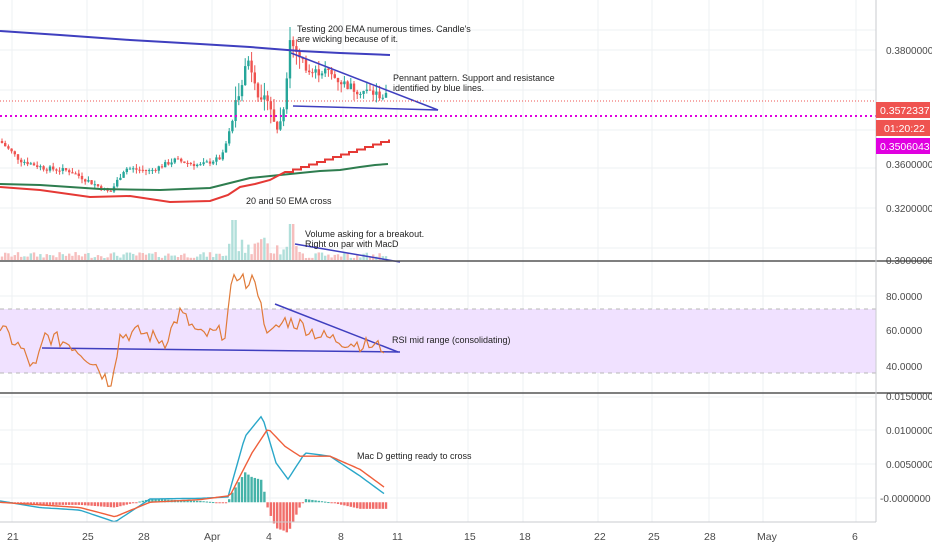  Describe the element at coordinates (365, 108) in the screenshot. I see `support-line` at that location.